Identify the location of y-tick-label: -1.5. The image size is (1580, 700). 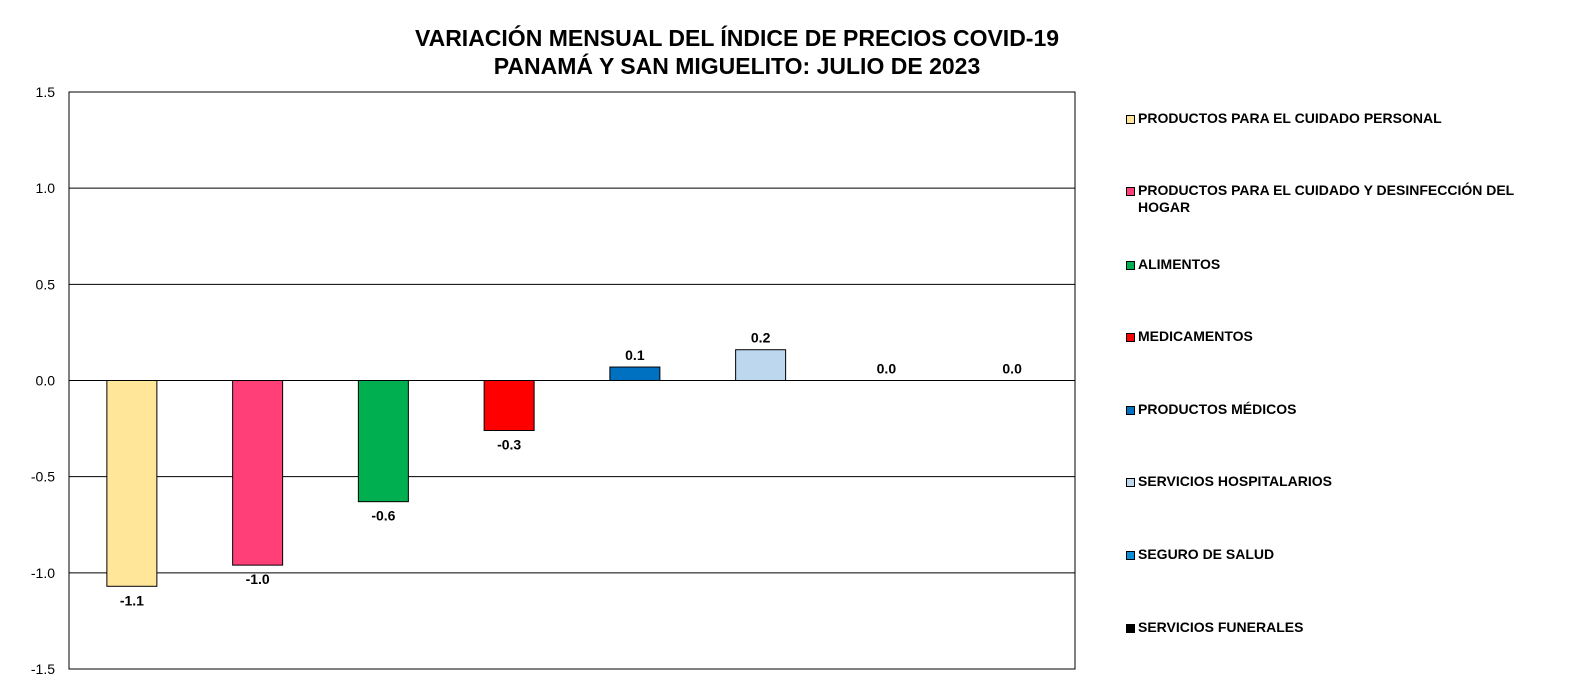
(43, 669).